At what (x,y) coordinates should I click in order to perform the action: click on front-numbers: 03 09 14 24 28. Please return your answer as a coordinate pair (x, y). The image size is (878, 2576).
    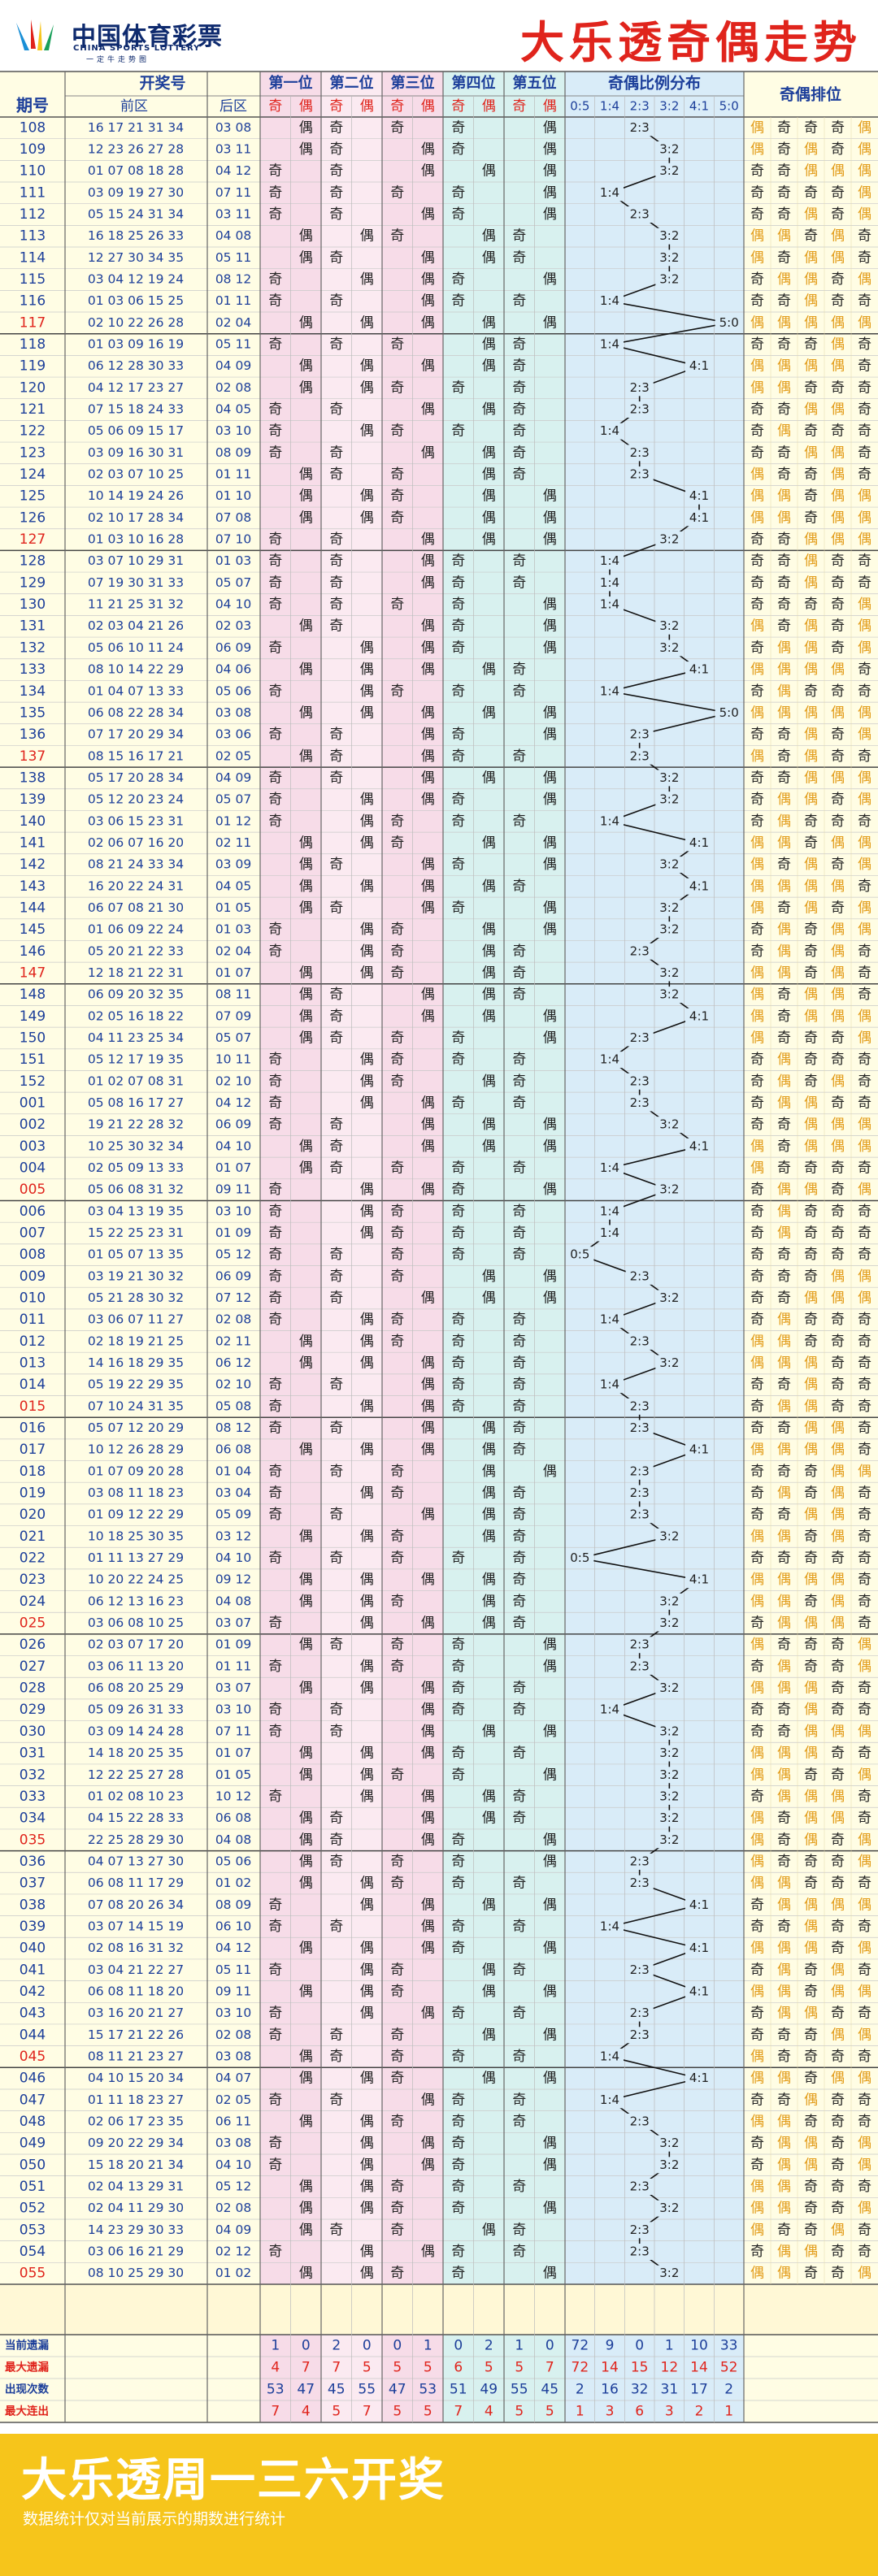
    Looking at the image, I should click on (136, 1731).